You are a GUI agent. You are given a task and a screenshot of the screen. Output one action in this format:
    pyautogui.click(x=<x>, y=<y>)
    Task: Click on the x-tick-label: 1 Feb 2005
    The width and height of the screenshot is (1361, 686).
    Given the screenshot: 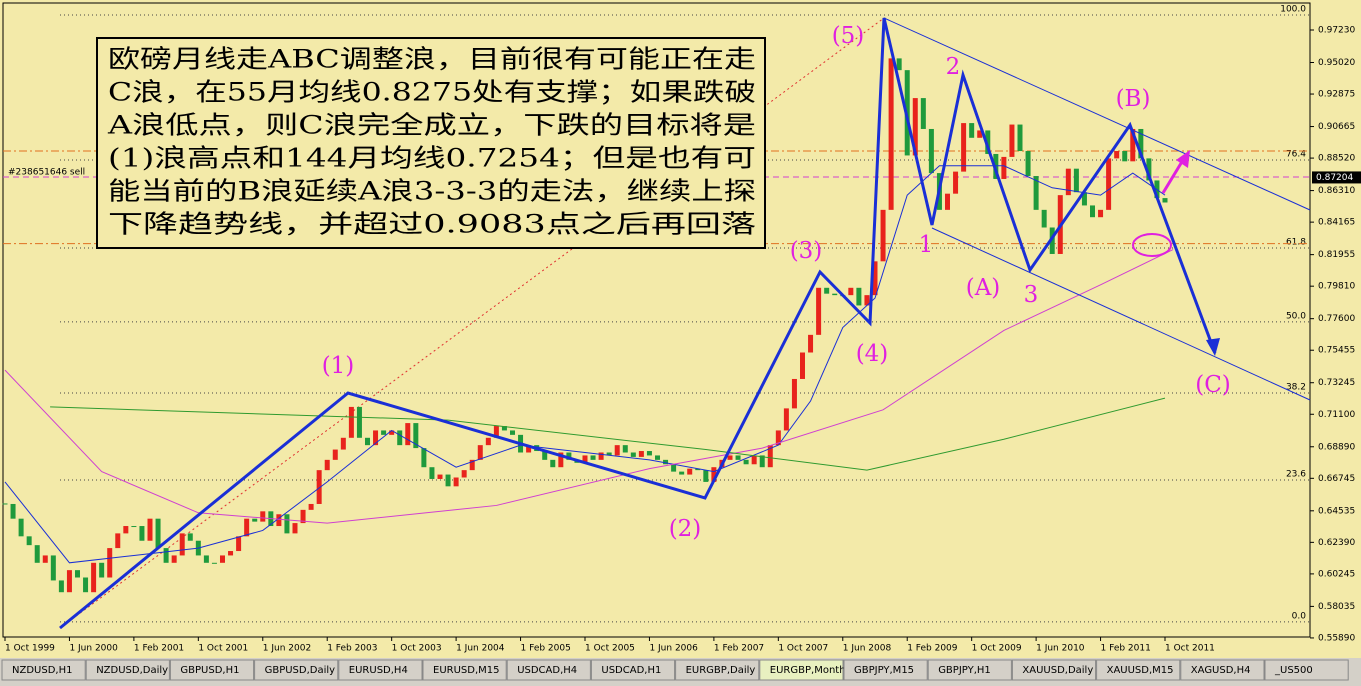 What is the action you would take?
    pyautogui.click(x=546, y=649)
    